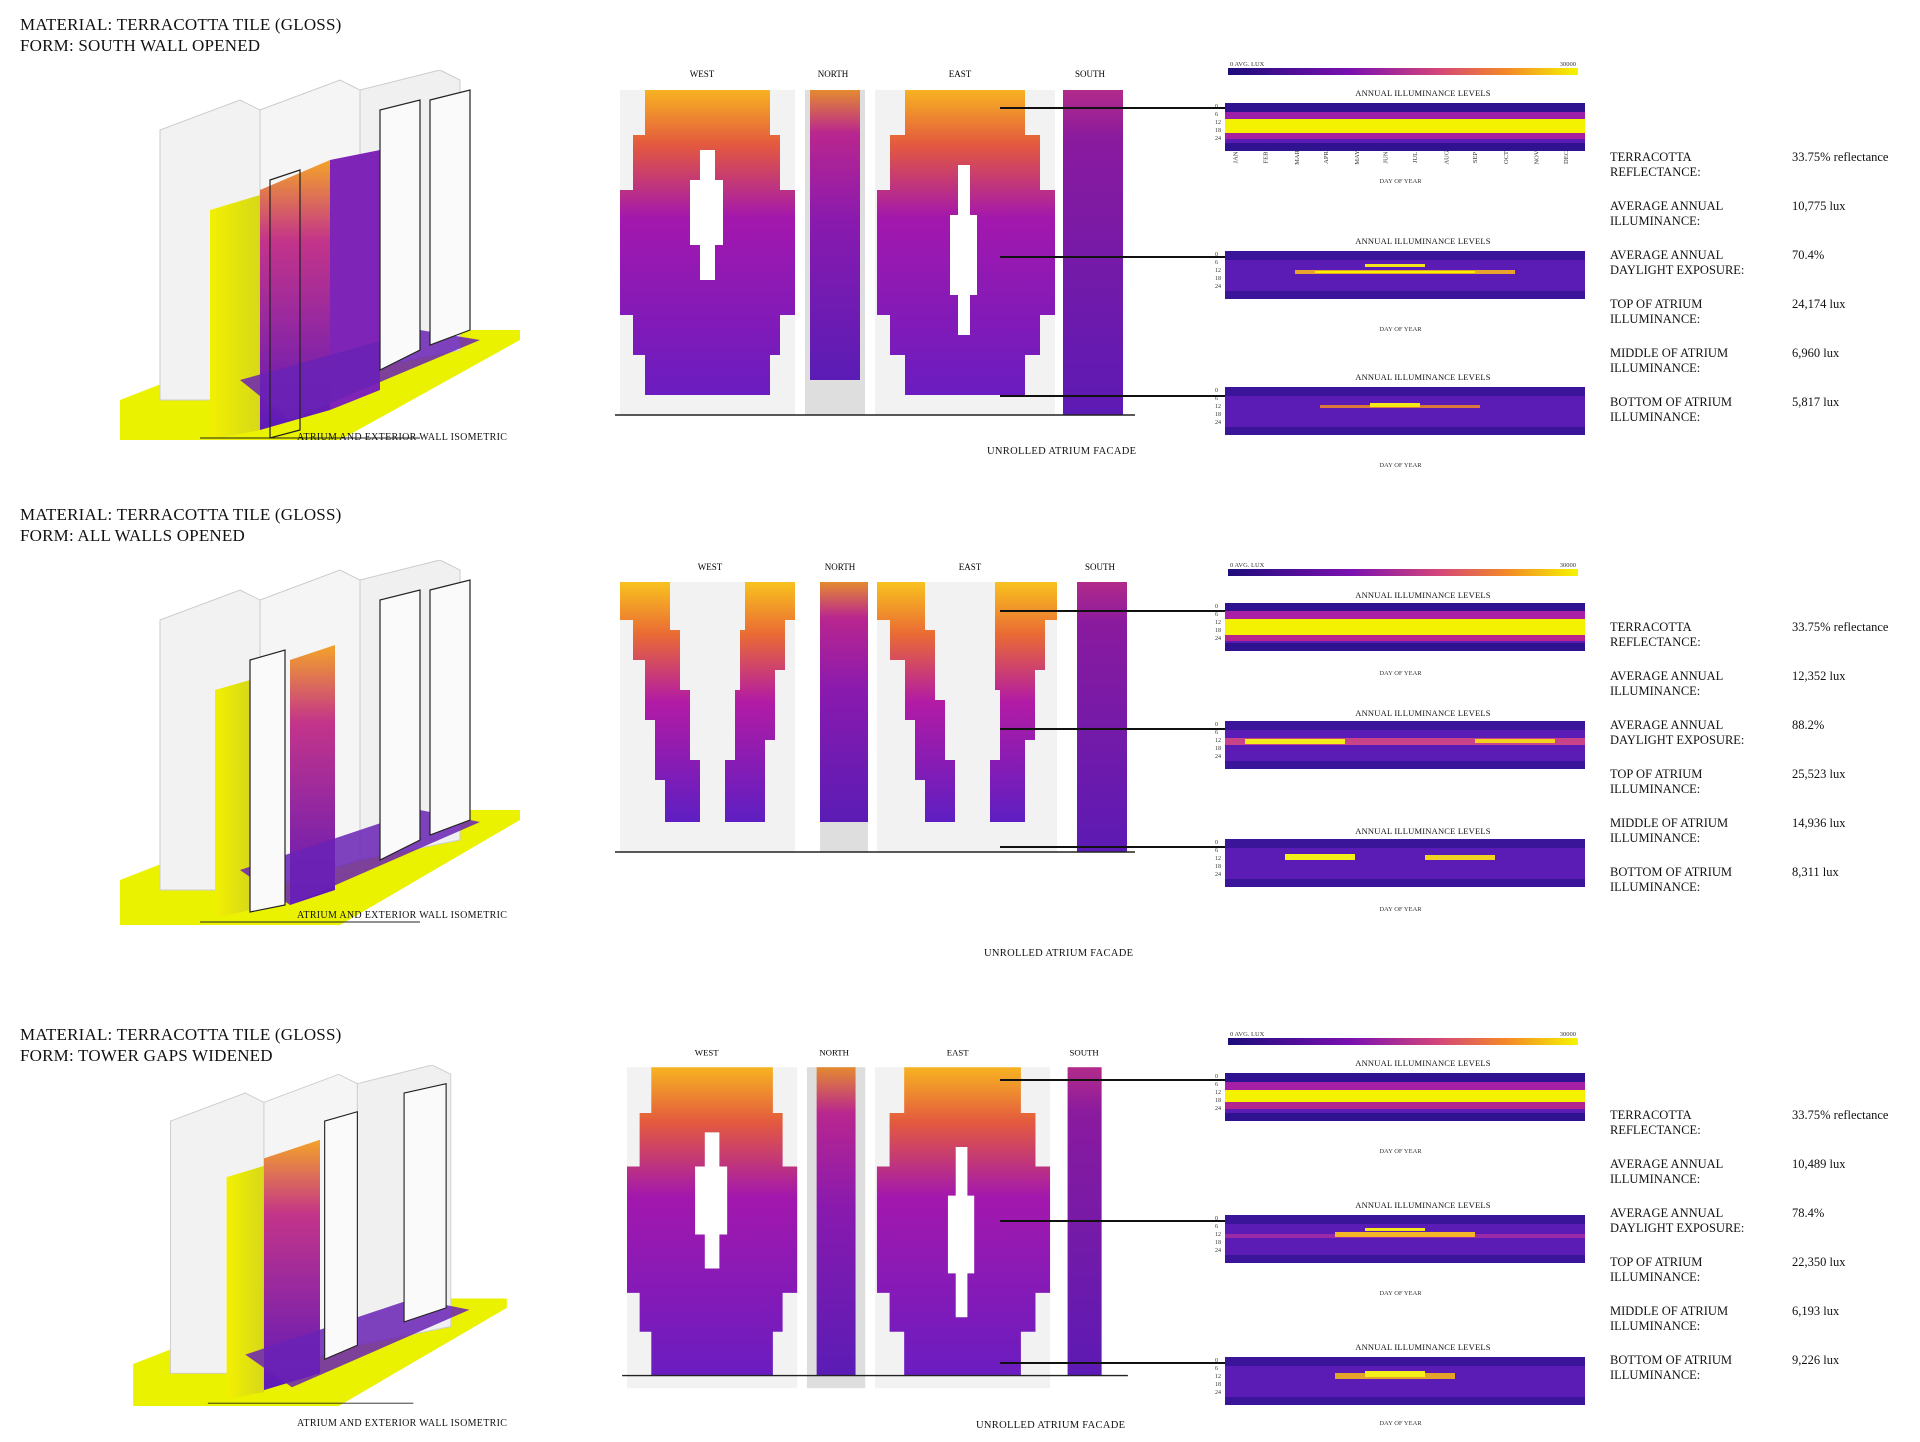 This screenshot has height=1442, width=1920. What do you see at coordinates (1326, 157) in the screenshot?
I see `month-apr: APR` at bounding box center [1326, 157].